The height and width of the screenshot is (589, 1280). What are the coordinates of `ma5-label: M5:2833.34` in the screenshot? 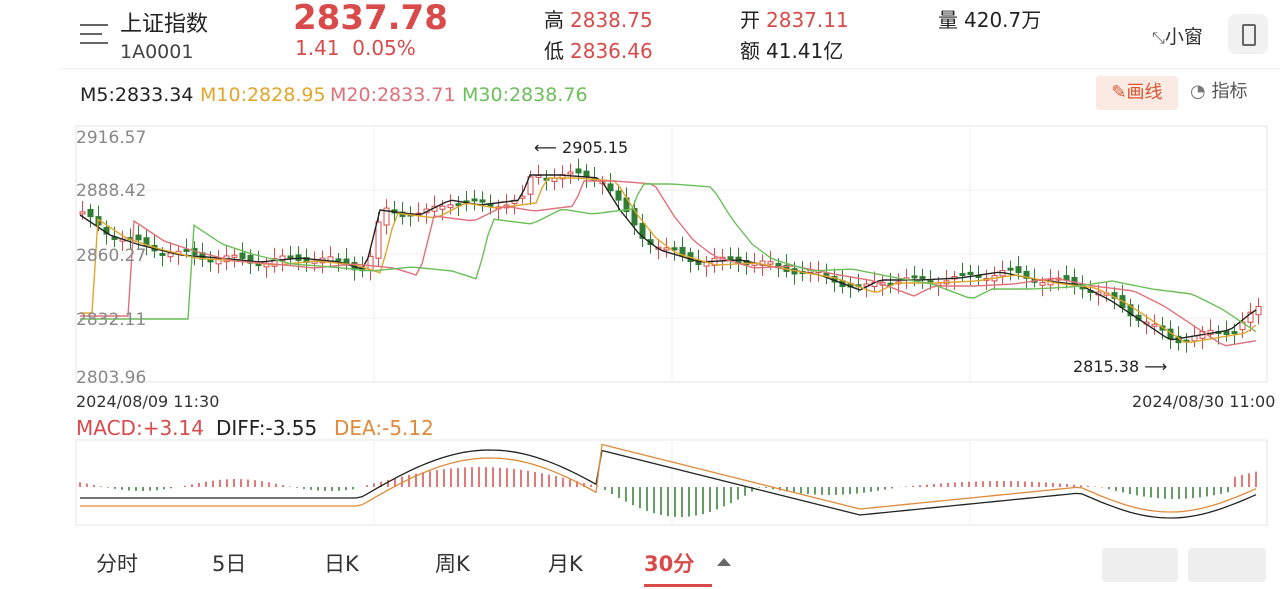 It's located at (137, 95).